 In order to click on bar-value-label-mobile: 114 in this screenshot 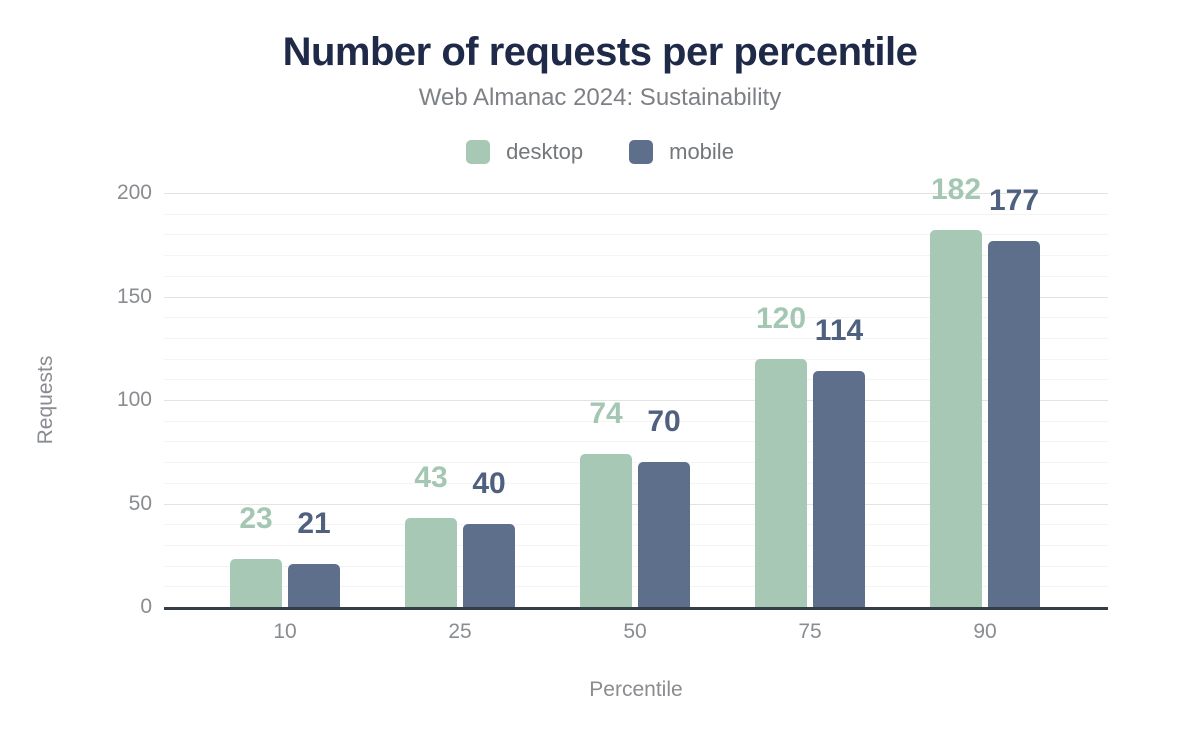, I will do `click(839, 331)`.